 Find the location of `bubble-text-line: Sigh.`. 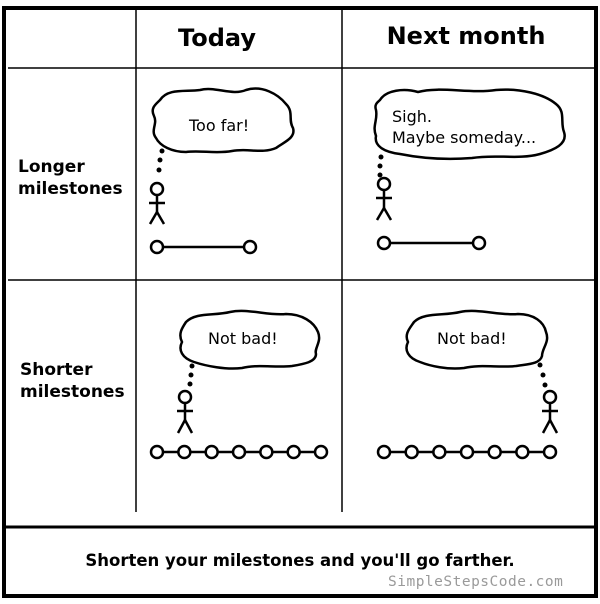

bubble-text-line: Sigh. is located at coordinates (412, 116).